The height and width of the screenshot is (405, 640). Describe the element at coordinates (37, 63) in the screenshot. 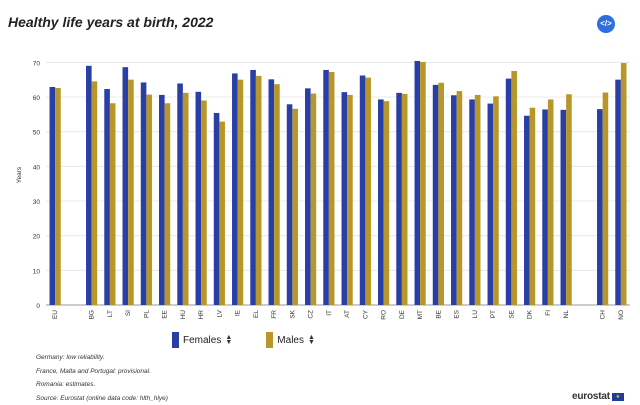

I see `y-tick-label: 70` at that location.